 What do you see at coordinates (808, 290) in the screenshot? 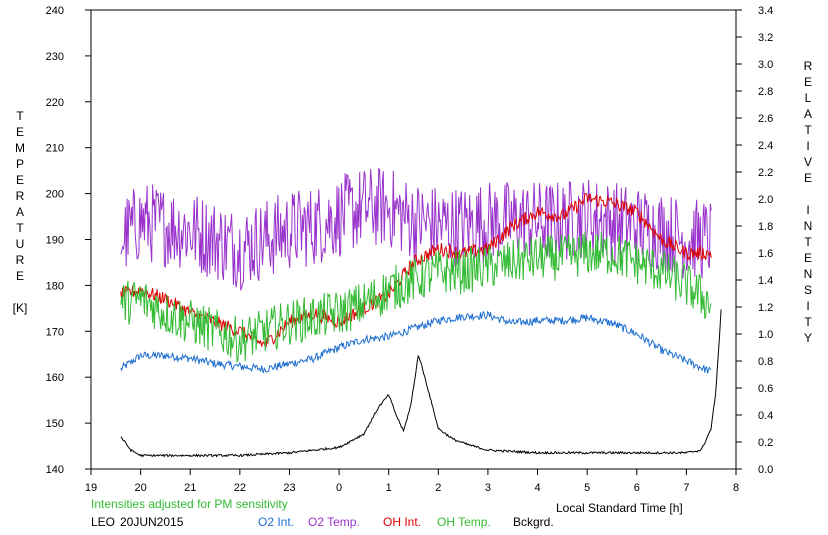
I see `y-right-label-char: S` at bounding box center [808, 290].